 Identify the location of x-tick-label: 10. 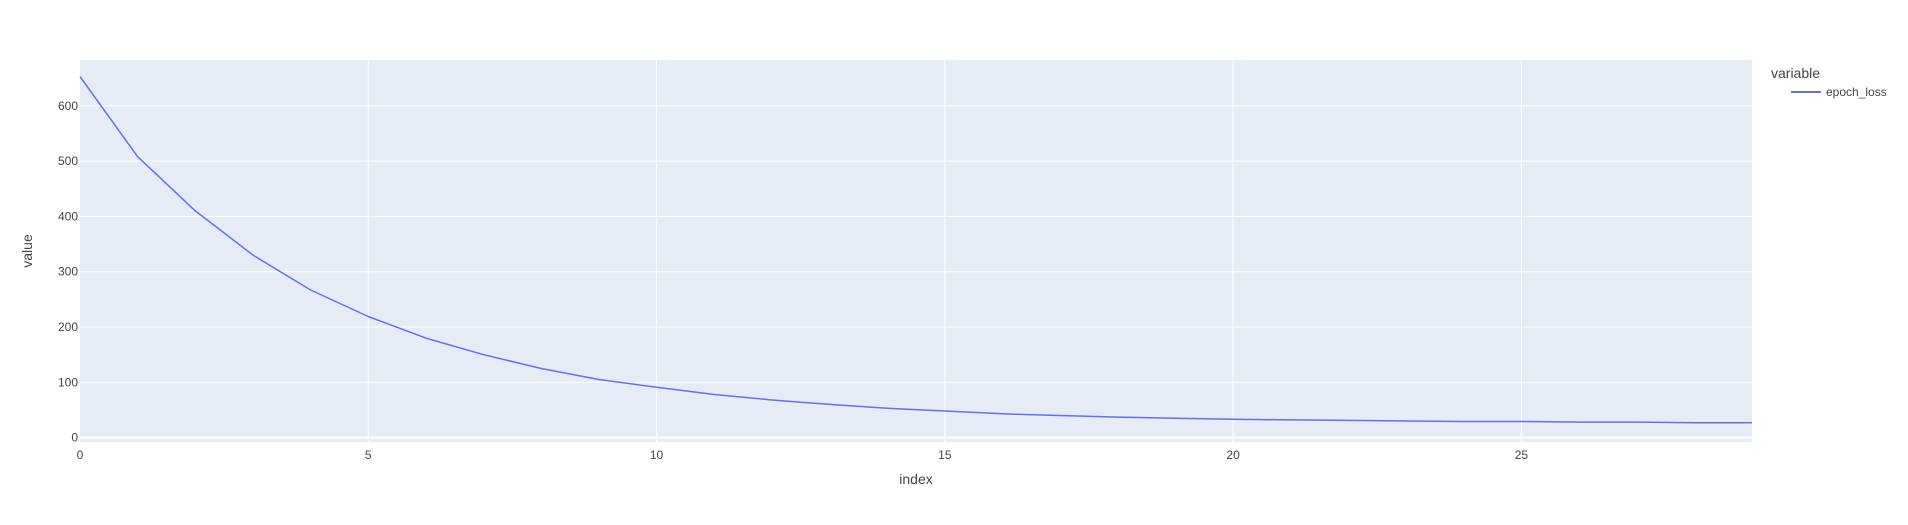
(657, 455).